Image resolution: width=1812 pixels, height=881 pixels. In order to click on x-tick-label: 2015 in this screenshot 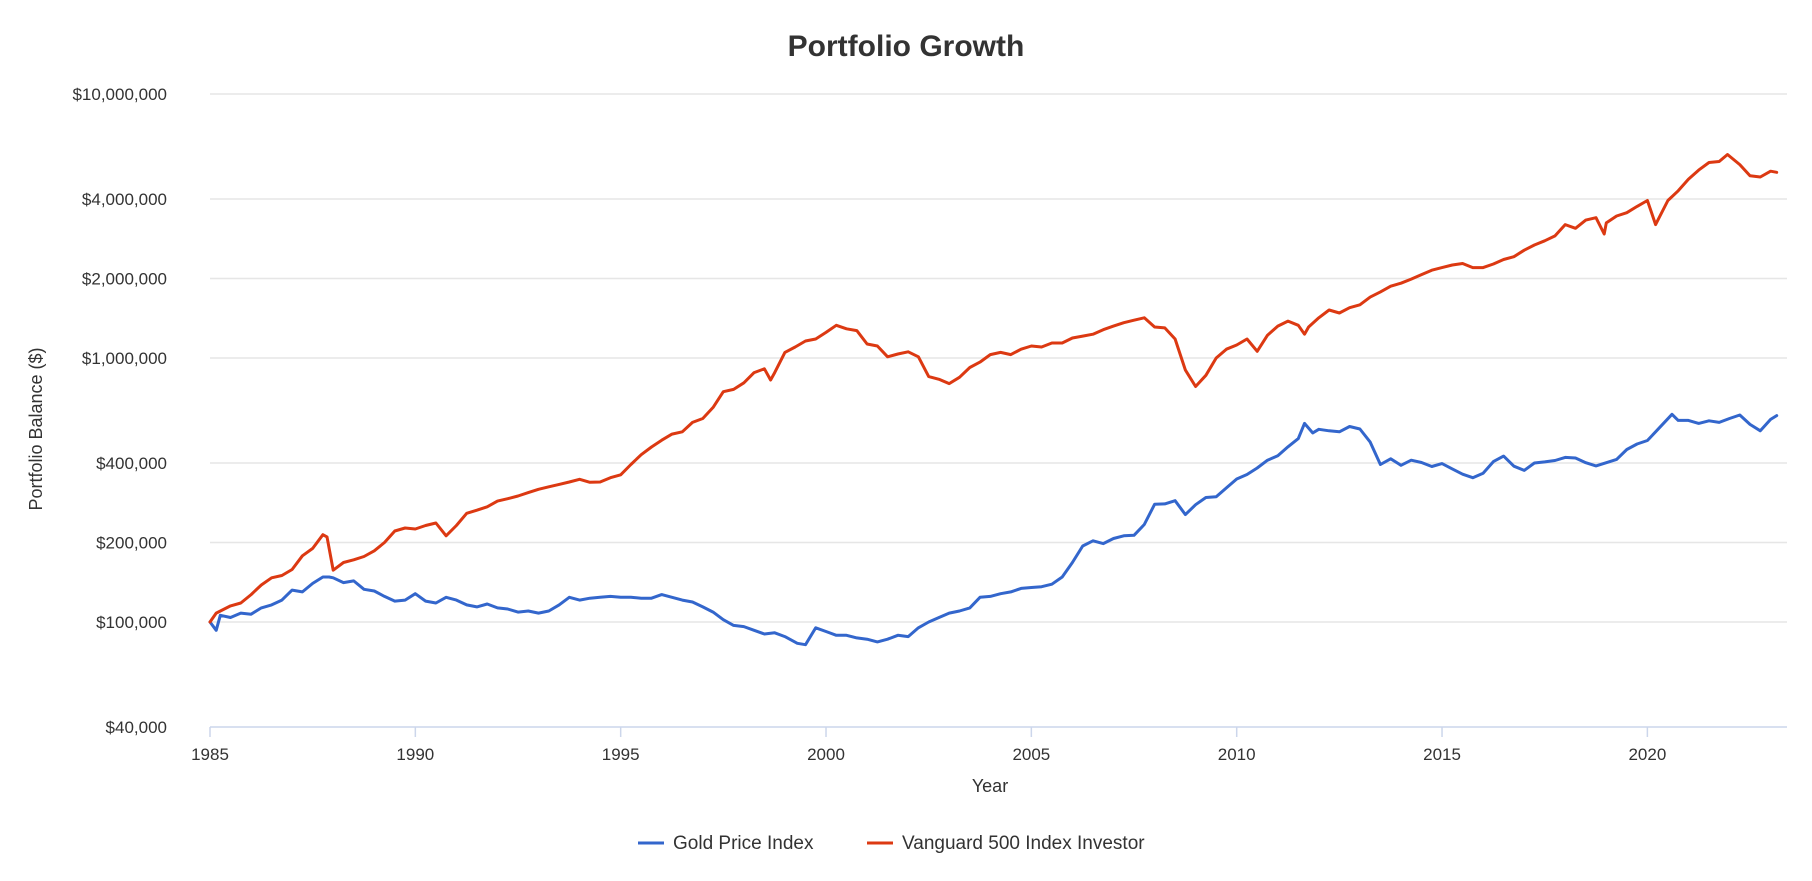, I will do `click(1442, 754)`.